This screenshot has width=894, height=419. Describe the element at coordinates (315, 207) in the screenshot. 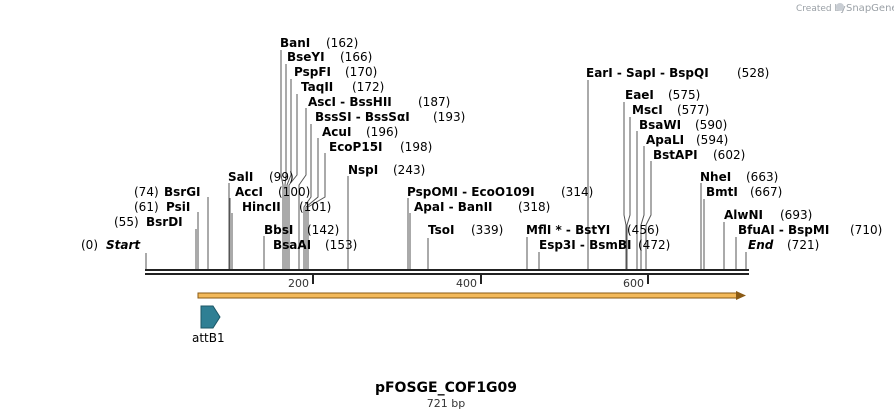

I see `site-pos-hincii: (101)` at that location.